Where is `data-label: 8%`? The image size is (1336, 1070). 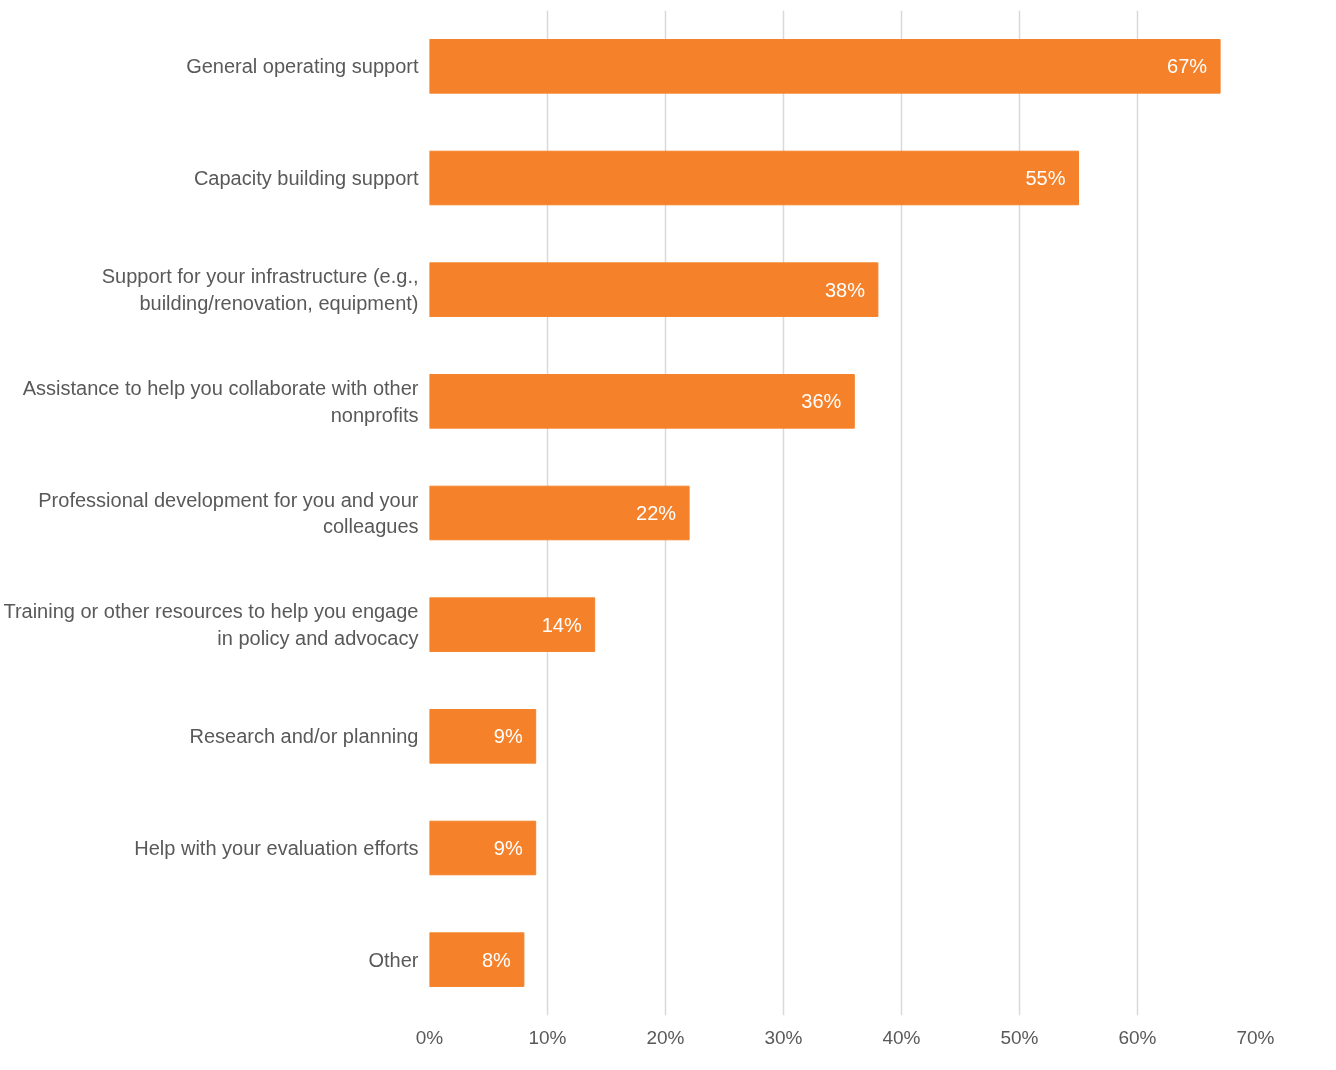
data-label: 8% is located at coordinates (497, 959).